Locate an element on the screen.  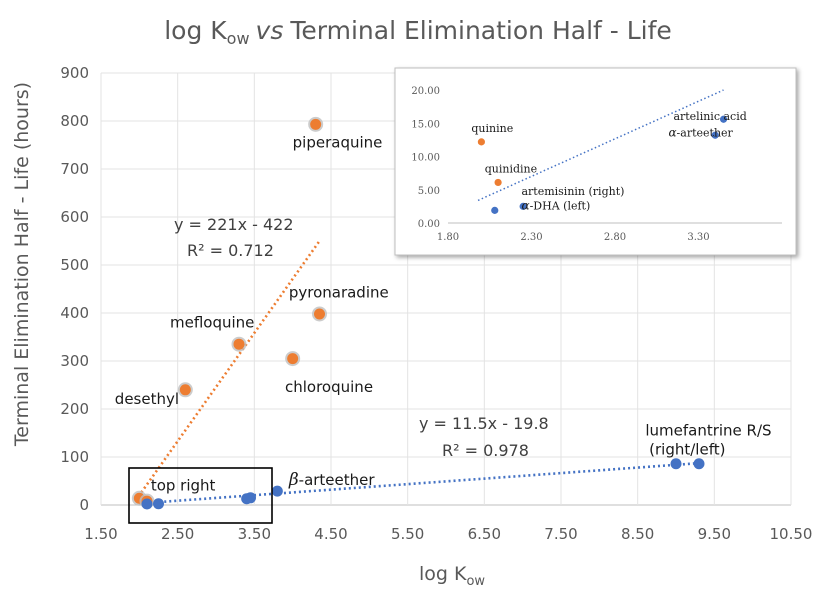
x-tick-label: 7.50 is located at coordinates (560, 534).